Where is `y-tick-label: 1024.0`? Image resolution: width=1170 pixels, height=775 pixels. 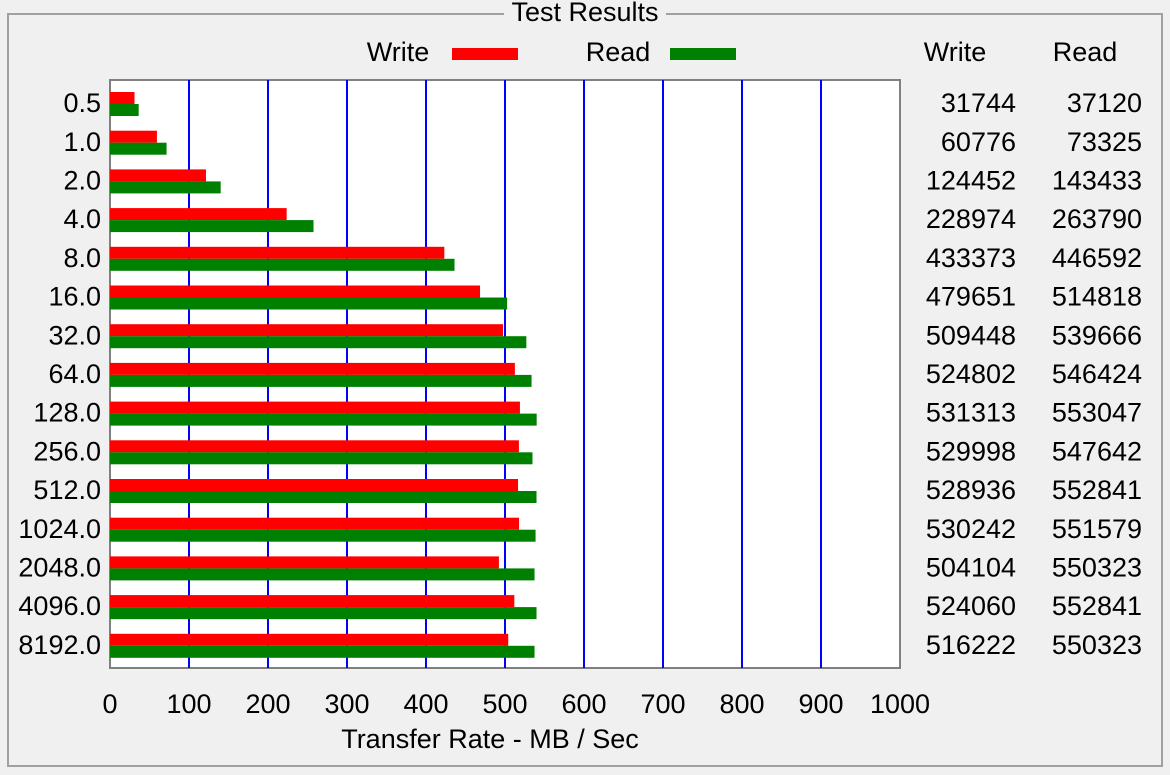
y-tick-label: 1024.0 is located at coordinates (59, 529).